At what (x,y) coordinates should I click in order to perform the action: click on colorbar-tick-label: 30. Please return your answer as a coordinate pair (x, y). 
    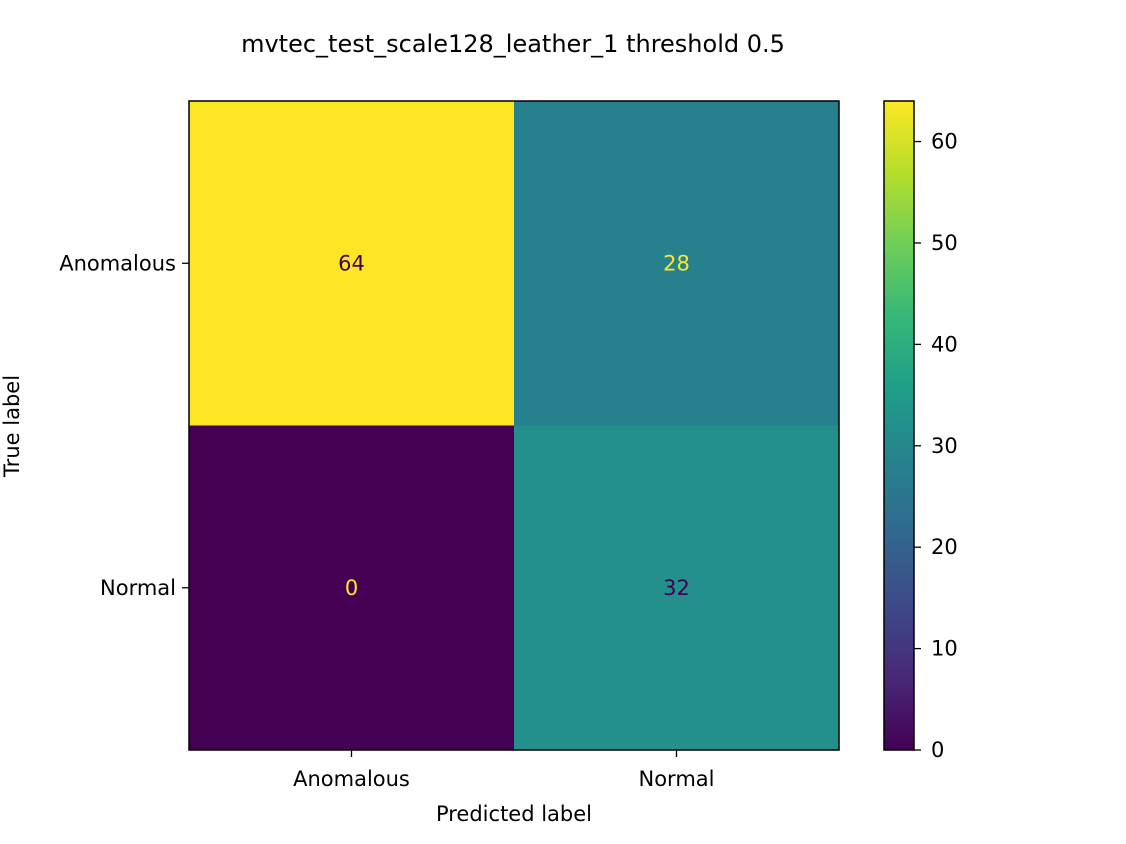
    Looking at the image, I should click on (944, 446).